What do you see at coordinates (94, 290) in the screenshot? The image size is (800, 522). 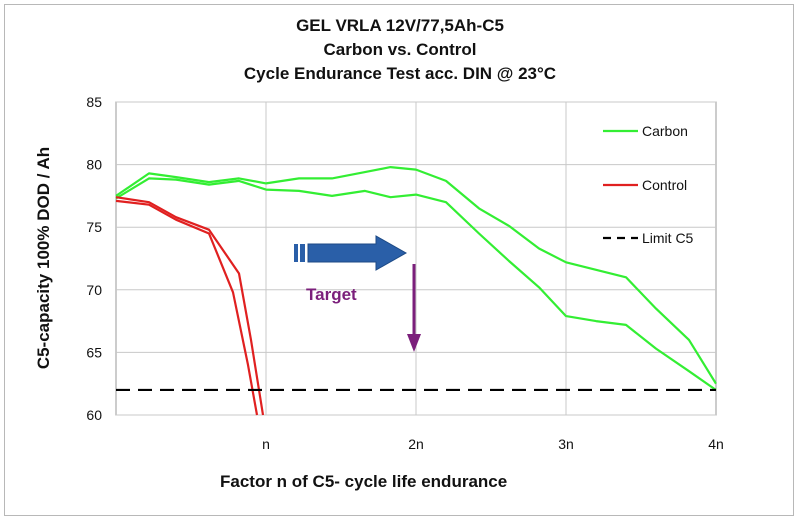 I see `y-tick-label: 70` at bounding box center [94, 290].